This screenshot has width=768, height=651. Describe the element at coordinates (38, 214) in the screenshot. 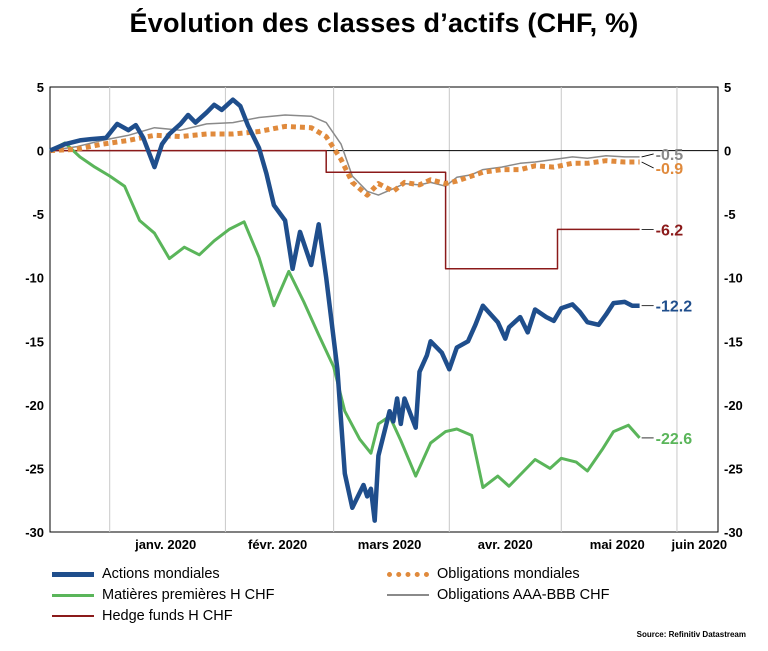

I see `y-tick-label-left: -5` at that location.